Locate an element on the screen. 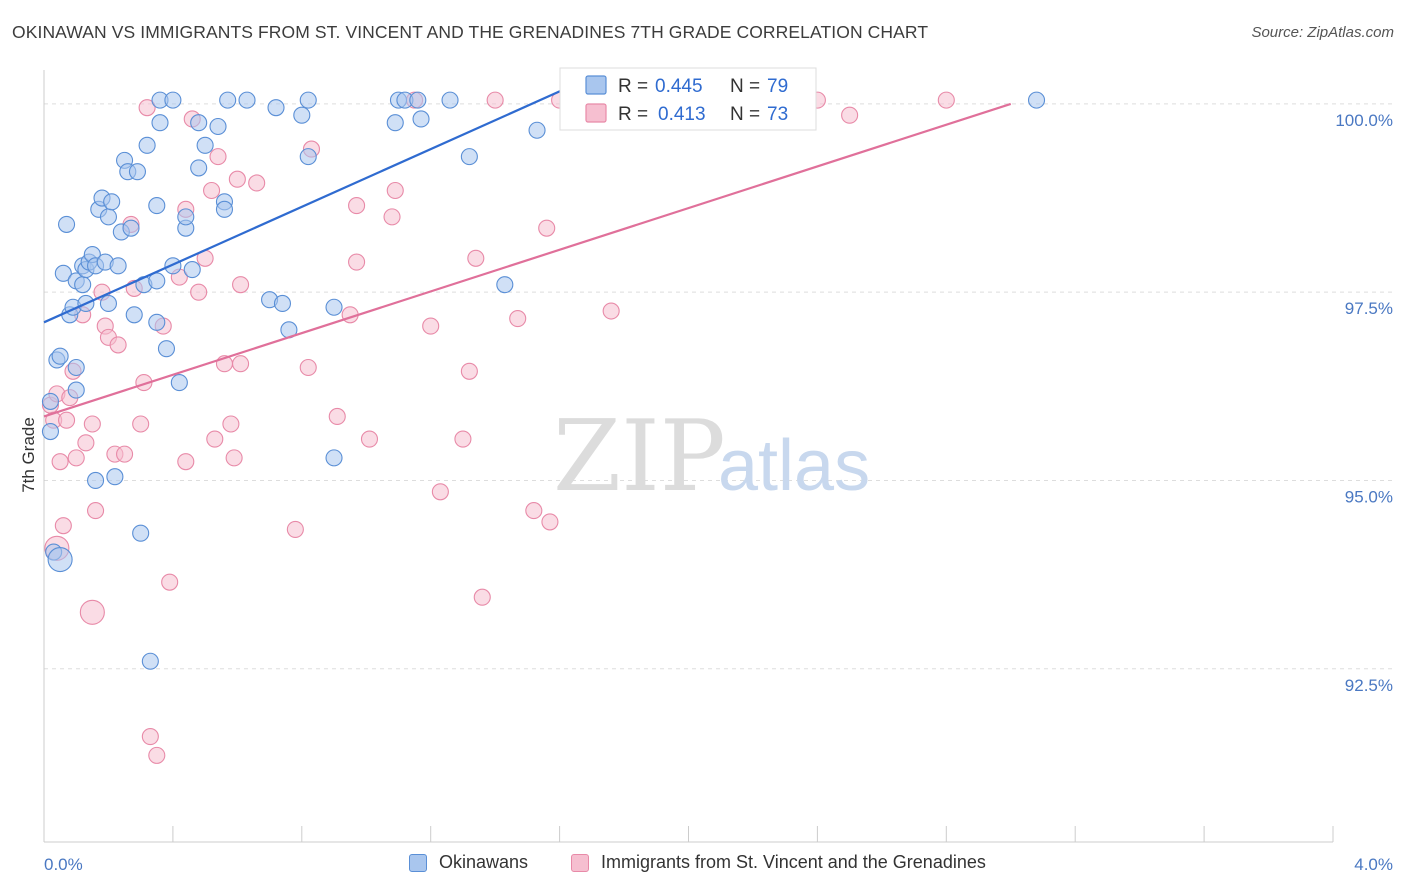  stats-n-label-blue: N = is located at coordinates (745, 86).